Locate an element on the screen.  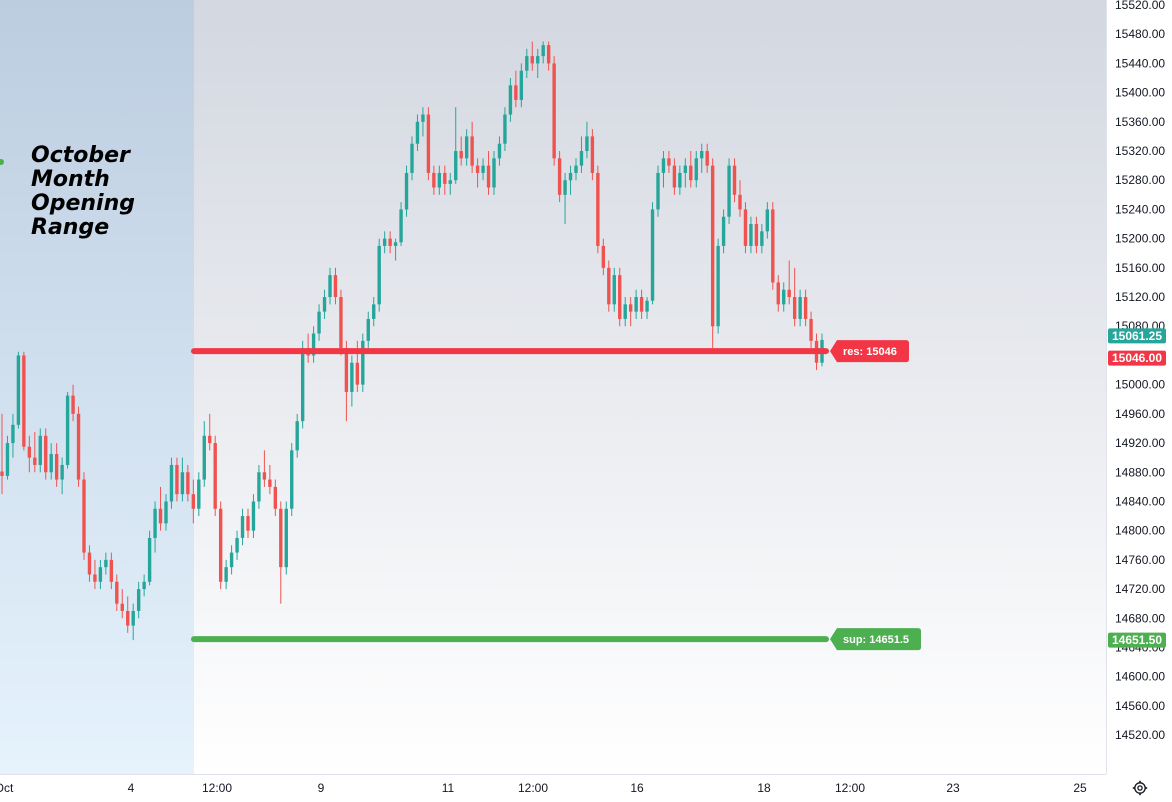
time-axis-bg is located at coordinates (553, 788).